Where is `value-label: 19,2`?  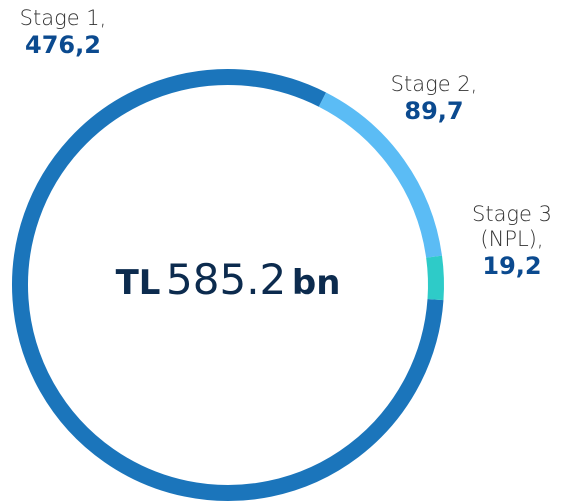
value-label: 19,2 is located at coordinates (512, 266).